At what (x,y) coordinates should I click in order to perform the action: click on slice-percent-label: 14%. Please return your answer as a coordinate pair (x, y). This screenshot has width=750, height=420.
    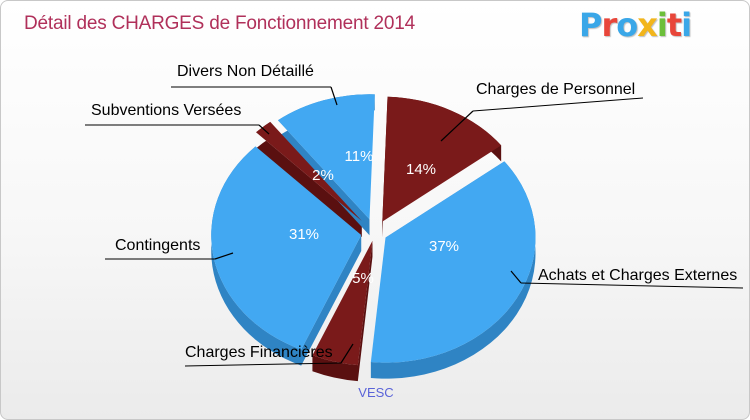
    Looking at the image, I should click on (421, 169).